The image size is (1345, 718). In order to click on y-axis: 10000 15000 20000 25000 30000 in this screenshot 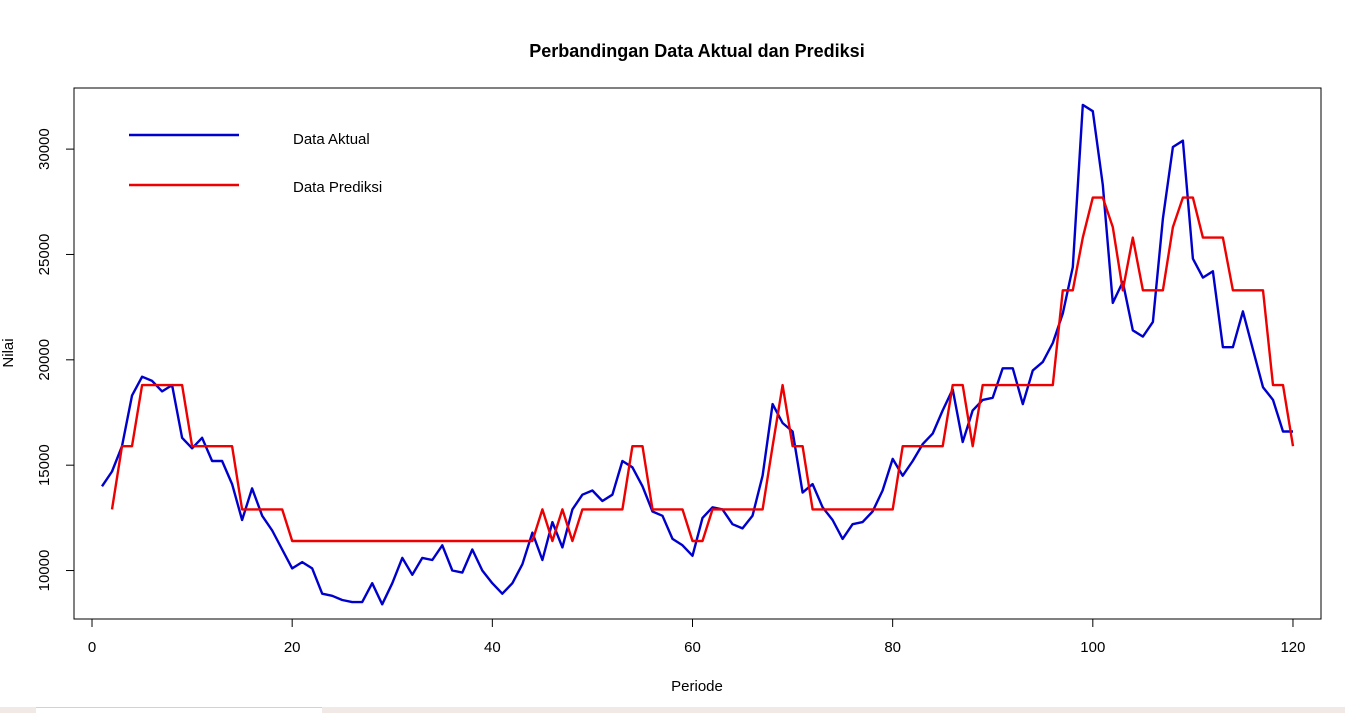, I will do `click(55, 360)`.